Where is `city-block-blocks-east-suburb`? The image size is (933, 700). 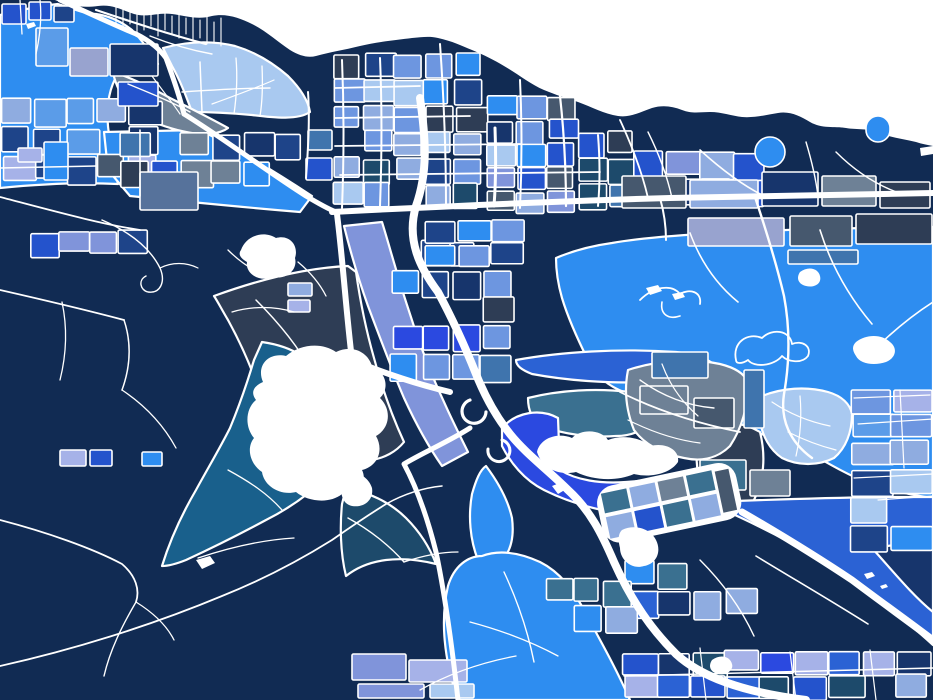 city-block-blocks-east-suburb is located at coordinates (717, 166).